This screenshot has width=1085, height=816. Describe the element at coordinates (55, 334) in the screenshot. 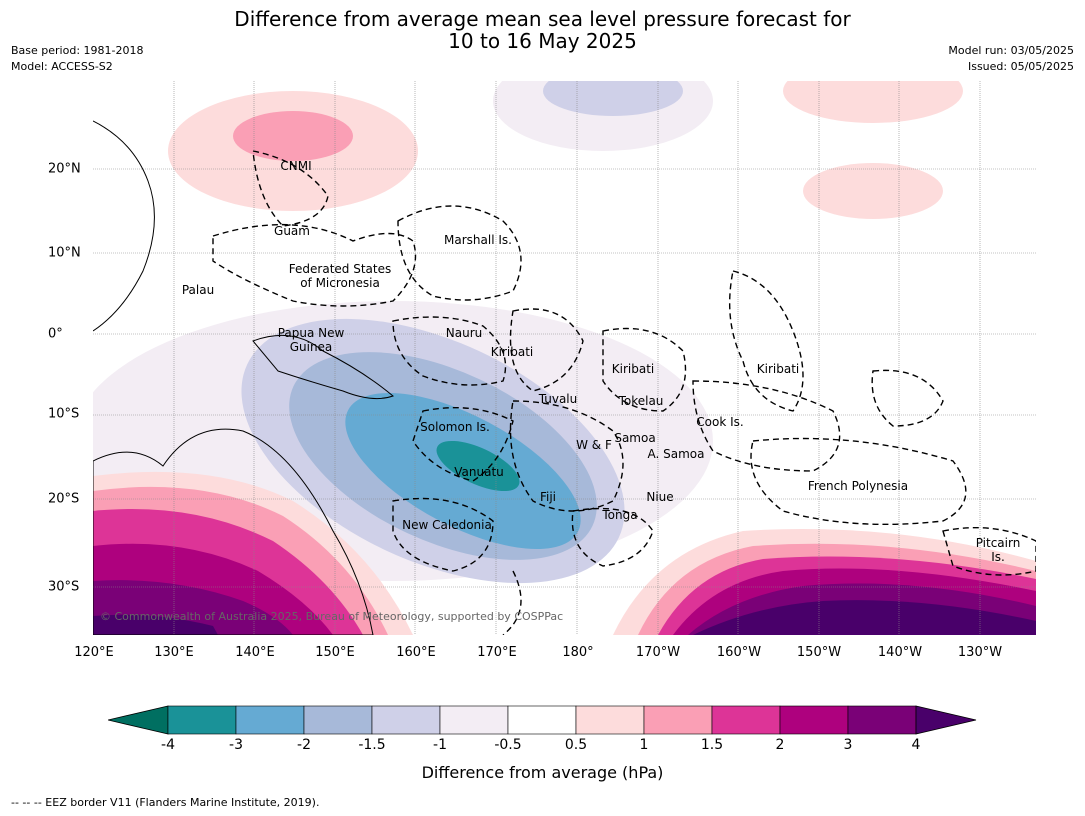

I see `y-tick: 0°` at that location.